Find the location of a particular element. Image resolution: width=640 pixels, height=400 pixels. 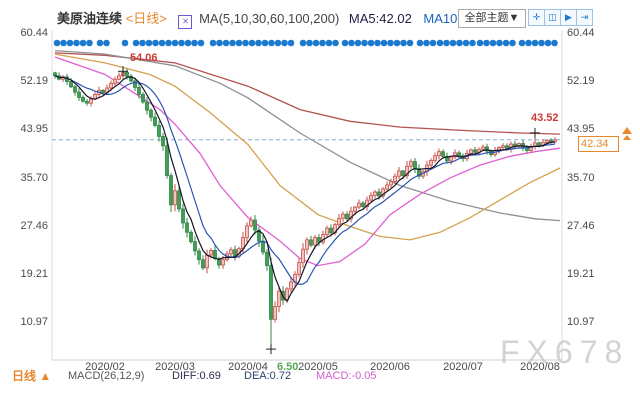

y-axis-label-right: 10.97 is located at coordinates (581, 322).